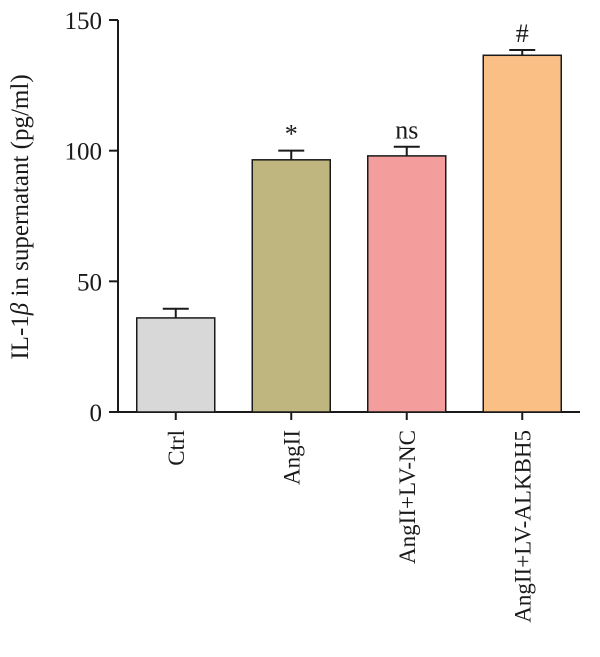 The image size is (600, 657). What do you see at coordinates (522, 526) in the screenshot?
I see `category-label: AngII+LV-ALKBH5` at bounding box center [522, 526].